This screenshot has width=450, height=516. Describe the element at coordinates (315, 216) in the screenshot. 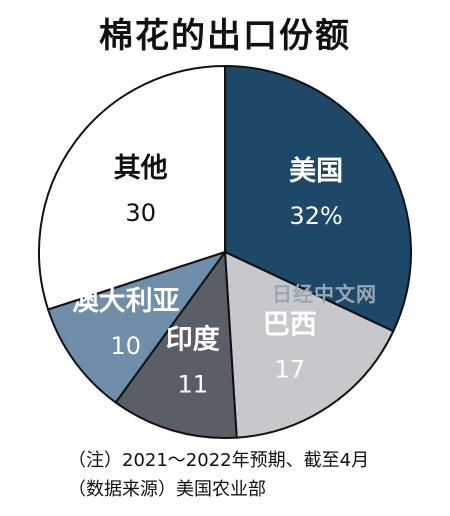

I see `slice-value-label: 32%` at that location.